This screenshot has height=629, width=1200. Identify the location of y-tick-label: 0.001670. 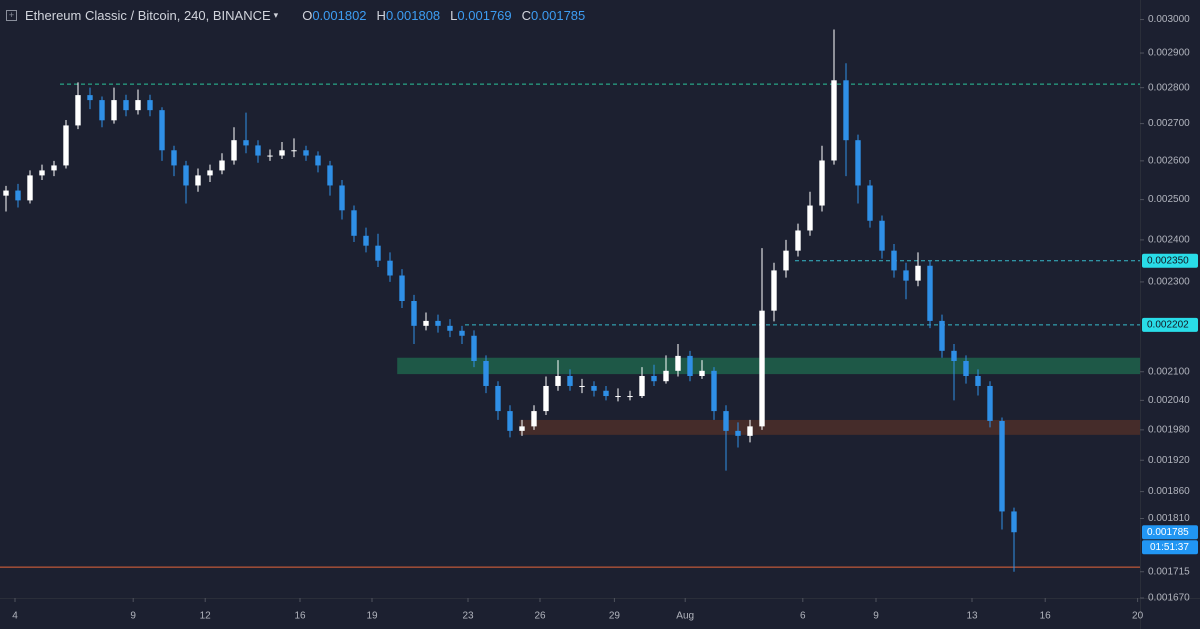
(1169, 598).